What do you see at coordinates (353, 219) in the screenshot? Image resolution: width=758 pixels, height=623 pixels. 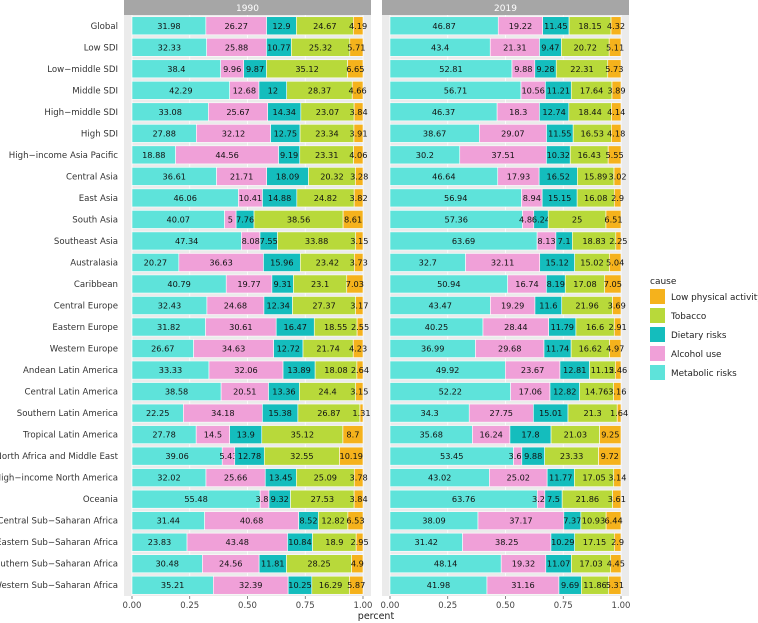 I see `data-label: 8.61` at bounding box center [353, 219].